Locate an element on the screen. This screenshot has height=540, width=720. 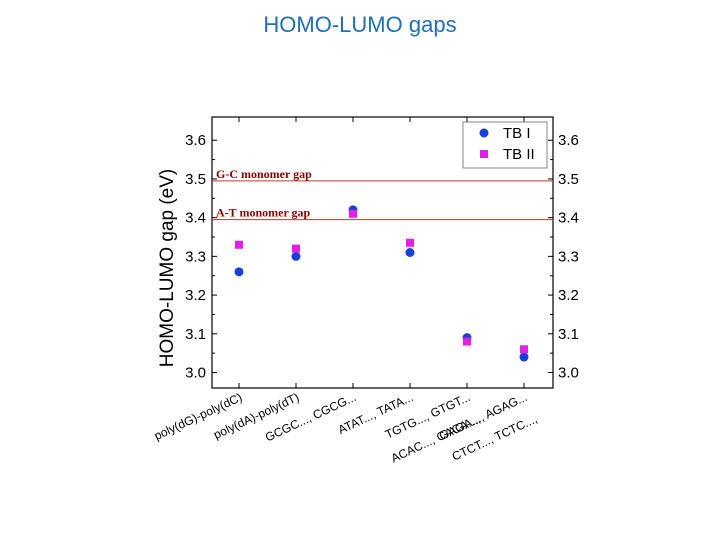
y-tick-label-right: 3.0 is located at coordinates (568, 373).